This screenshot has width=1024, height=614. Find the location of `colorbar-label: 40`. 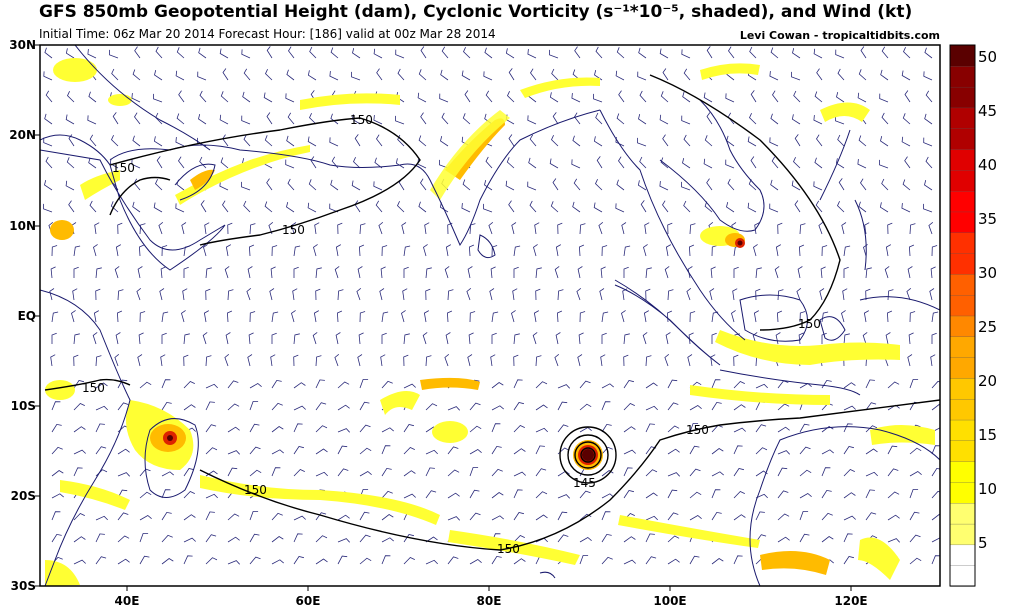

colorbar-label: 40 is located at coordinates (988, 165).